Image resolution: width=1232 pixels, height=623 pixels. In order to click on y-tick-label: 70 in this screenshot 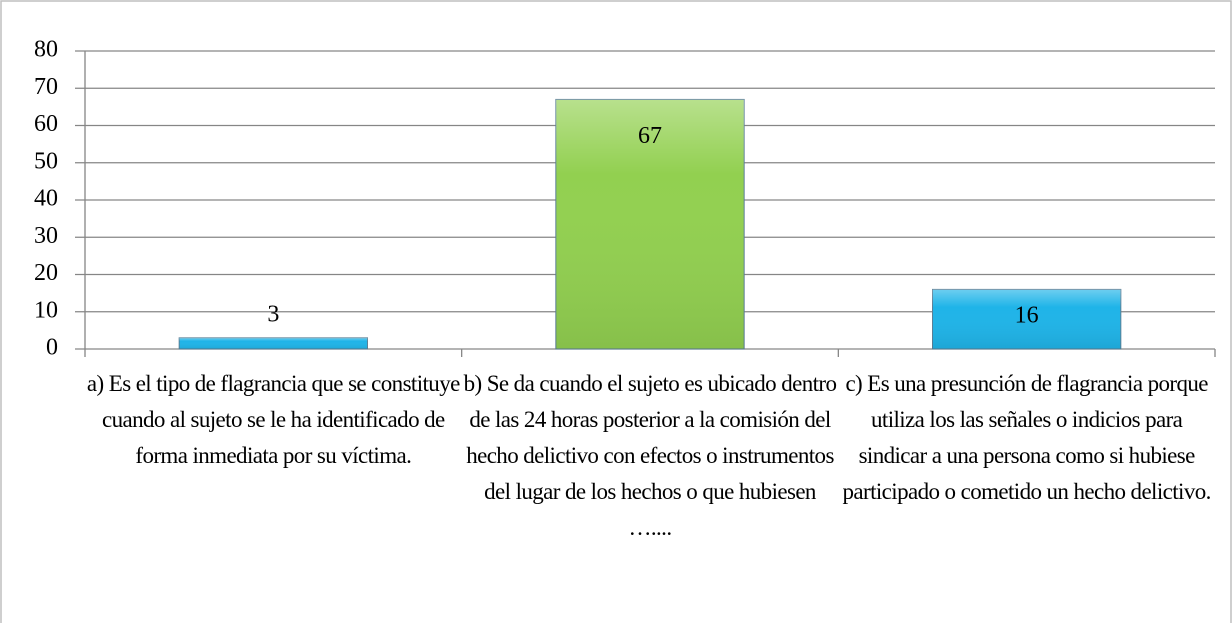, I will do `click(46, 87)`.